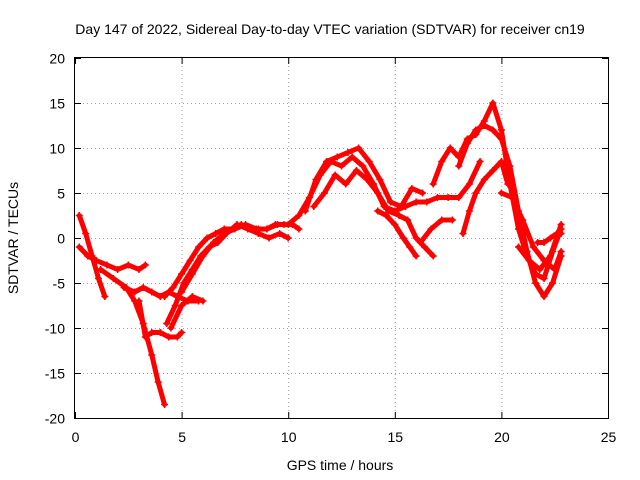 This screenshot has height=480, width=640. What do you see at coordinates (61, 194) in the screenshot?
I see `y-tick-label: 5` at bounding box center [61, 194].